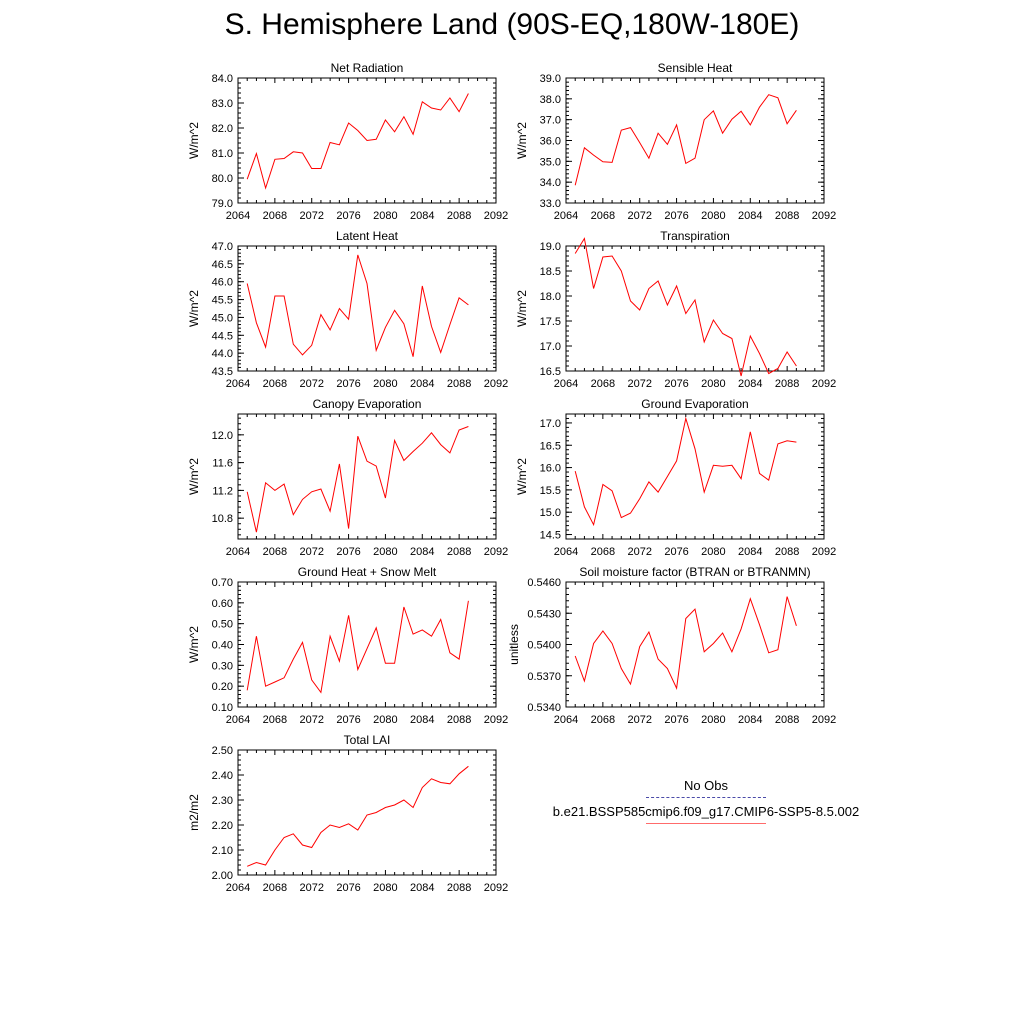  What do you see at coordinates (222, 751) in the screenshot?
I see `y-tick-label: 2.50` at bounding box center [222, 751].